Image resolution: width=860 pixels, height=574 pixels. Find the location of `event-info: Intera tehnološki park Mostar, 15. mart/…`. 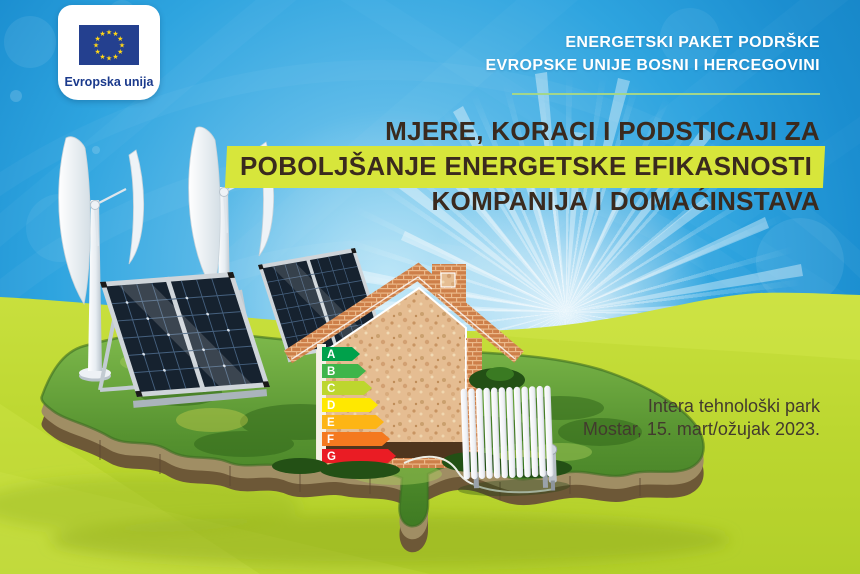

event-info: Intera tehnološki park Mostar, 15. mart/… is located at coordinates (701, 418).